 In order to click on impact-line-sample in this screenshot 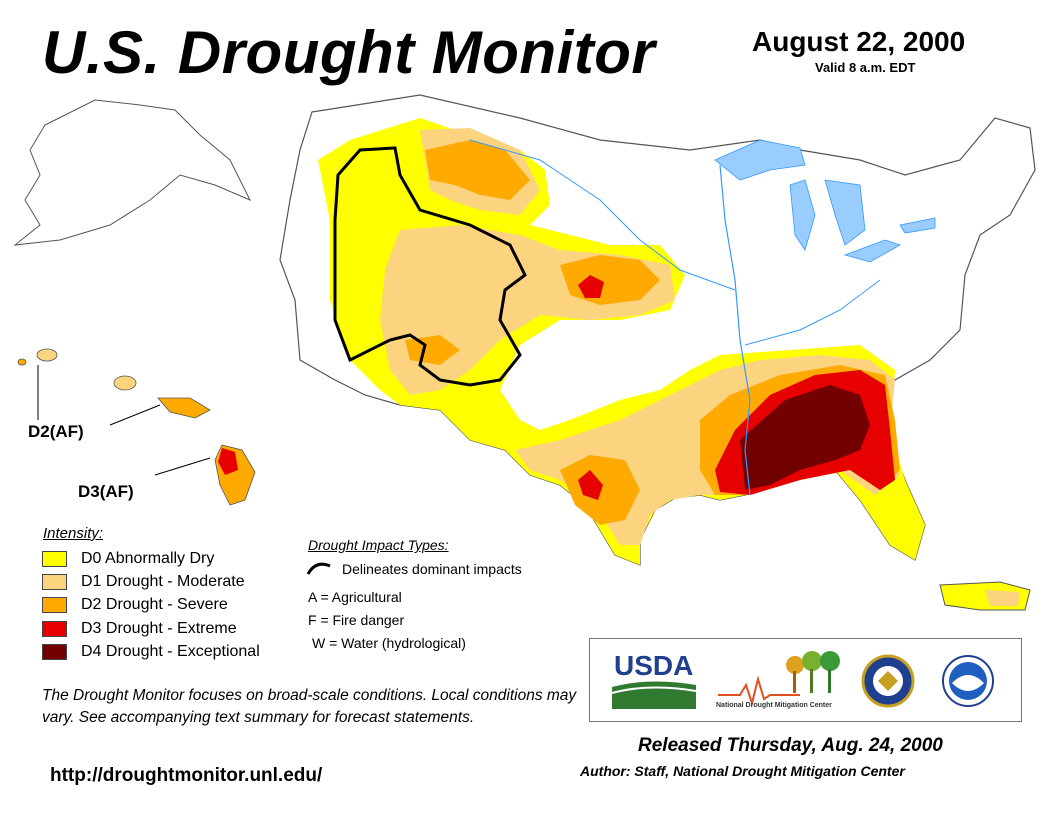, I will do `click(318, 568)`.